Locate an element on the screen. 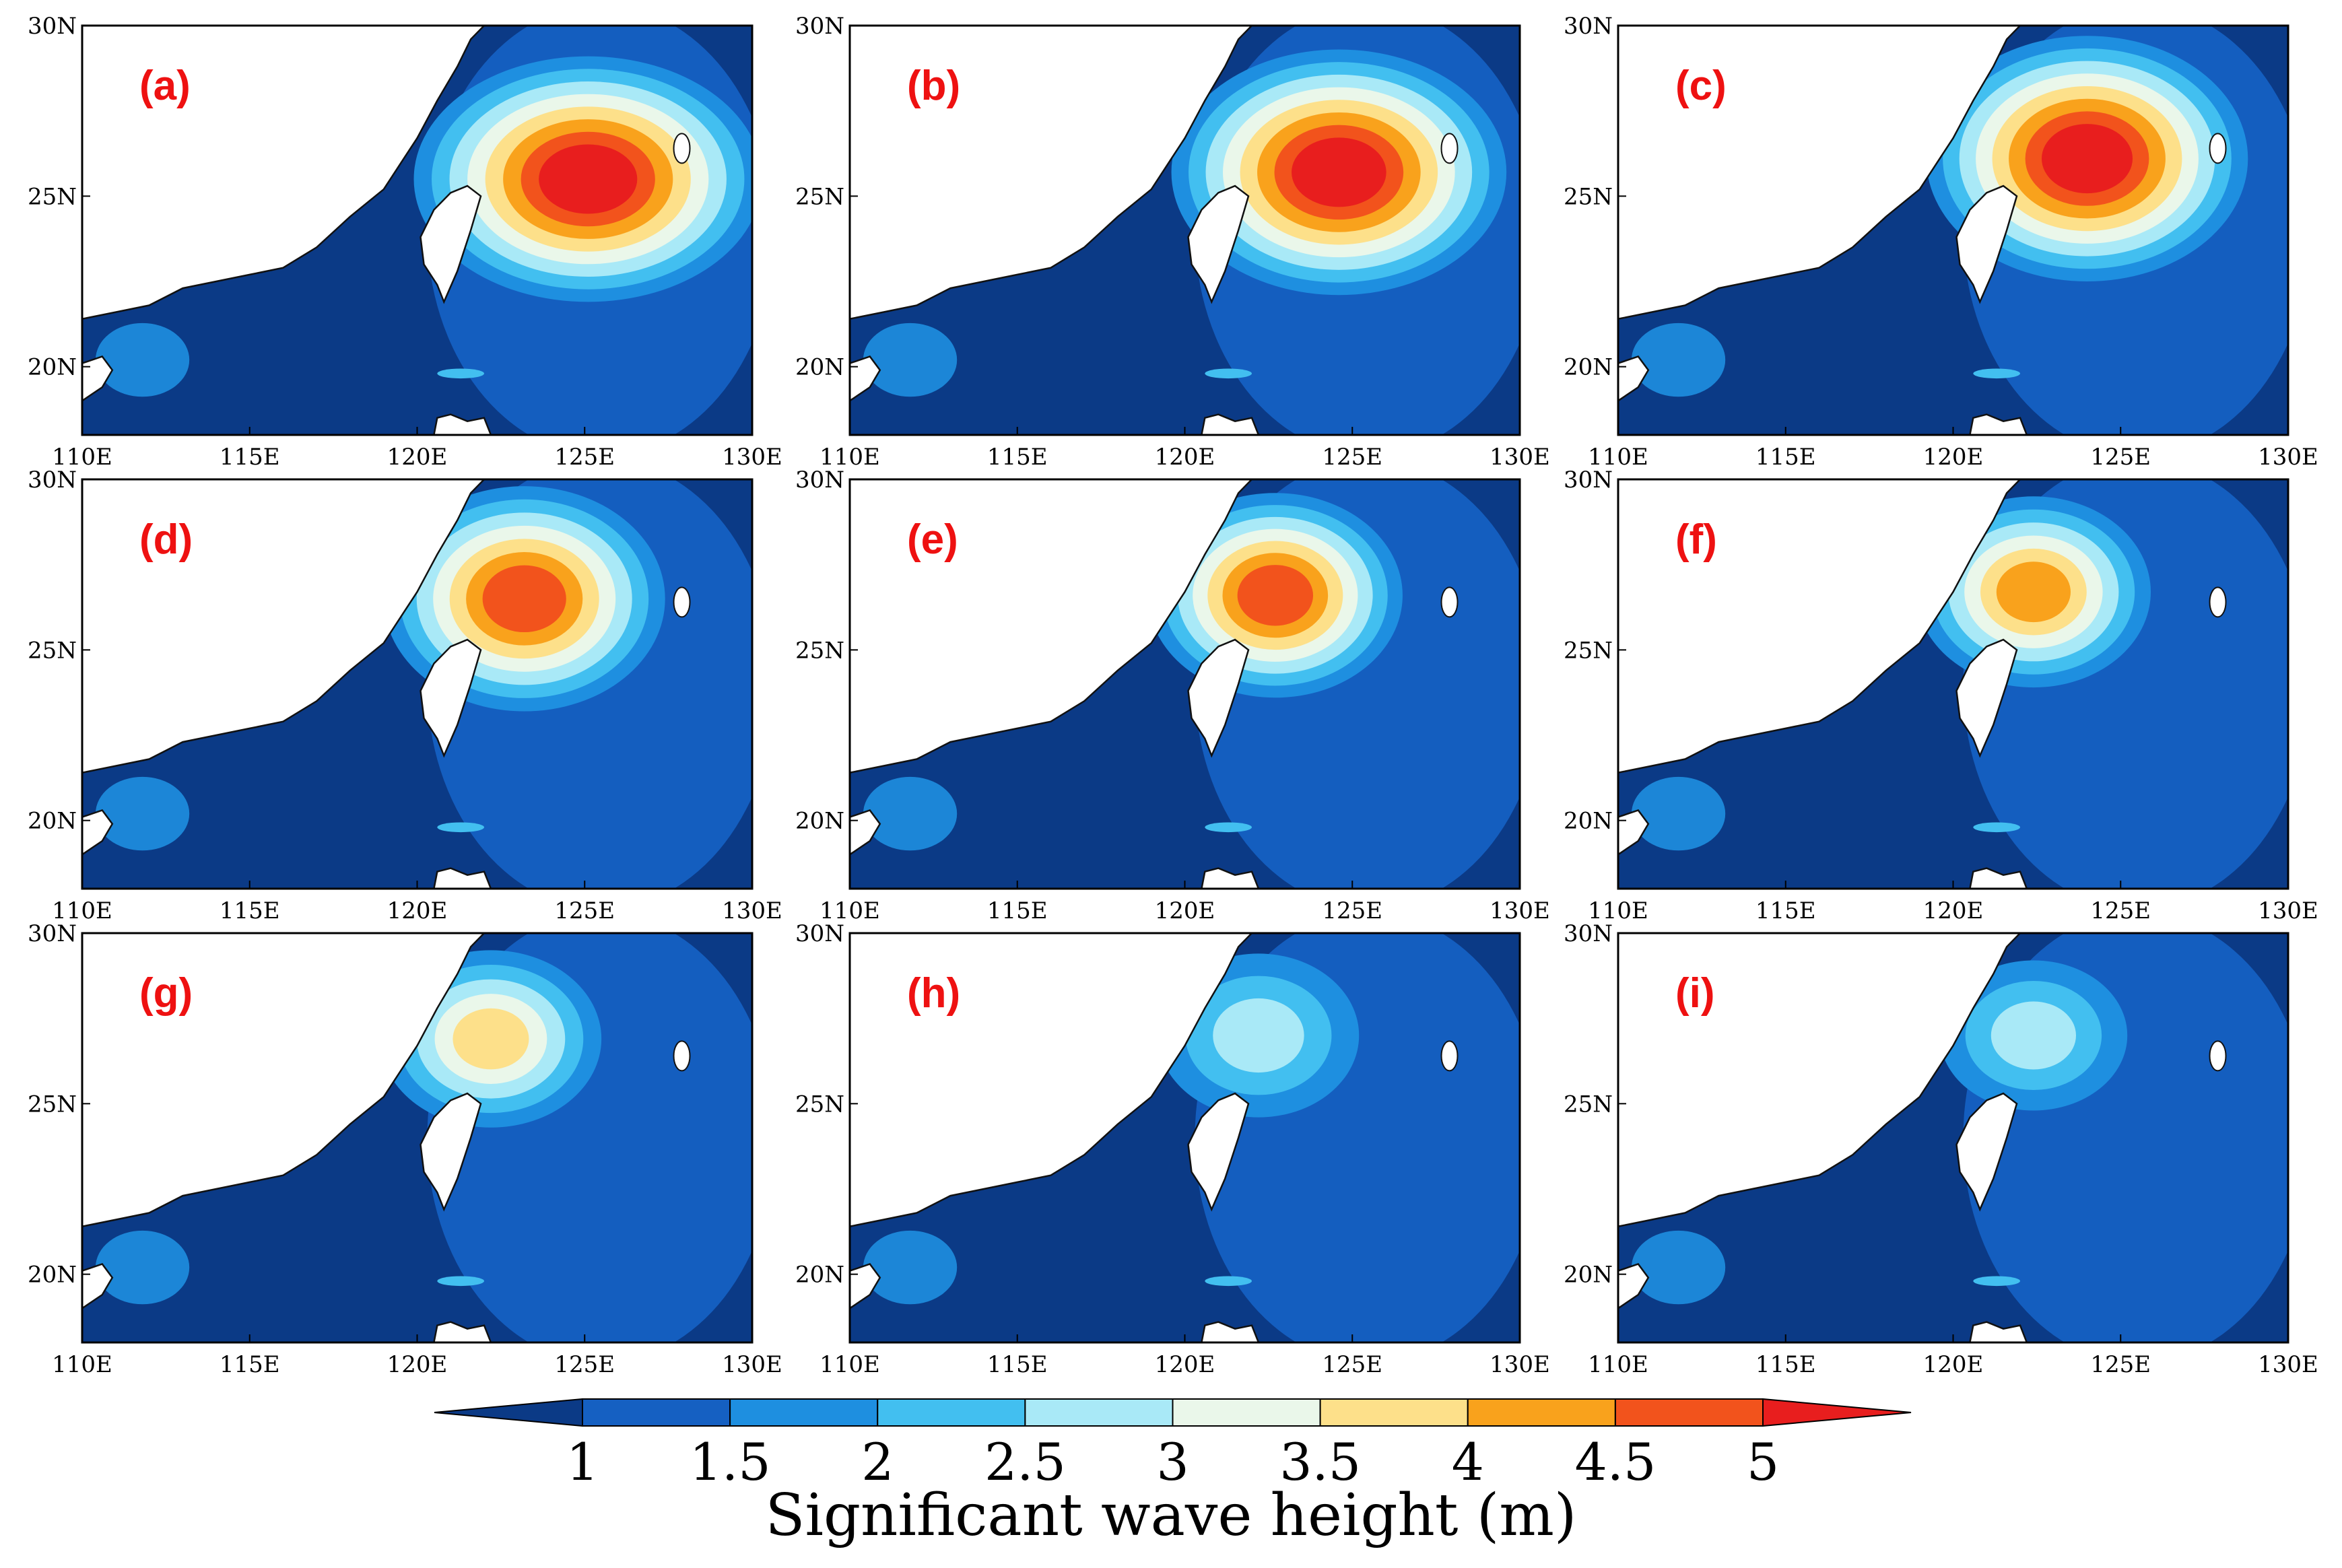 This screenshot has height=1568, width=2342. colorbar-tick-label: 1 is located at coordinates (582, 1462).